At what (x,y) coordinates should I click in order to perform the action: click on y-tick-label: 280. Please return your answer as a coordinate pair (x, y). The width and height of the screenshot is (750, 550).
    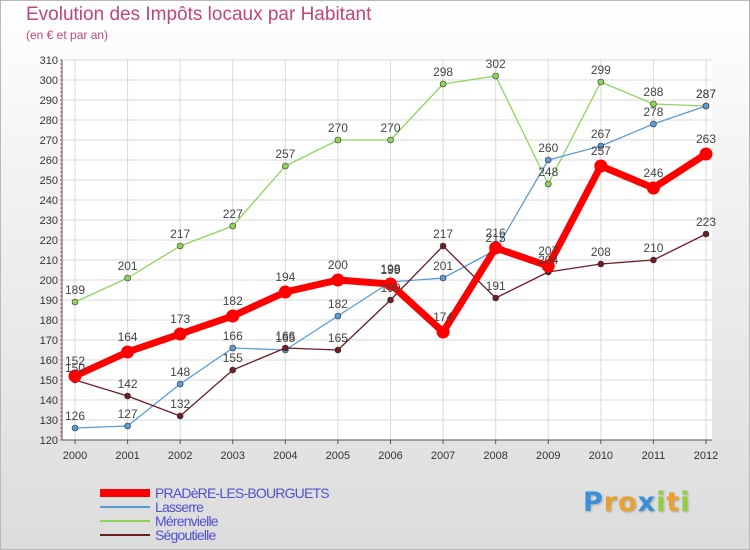
    Looking at the image, I should click on (49, 121).